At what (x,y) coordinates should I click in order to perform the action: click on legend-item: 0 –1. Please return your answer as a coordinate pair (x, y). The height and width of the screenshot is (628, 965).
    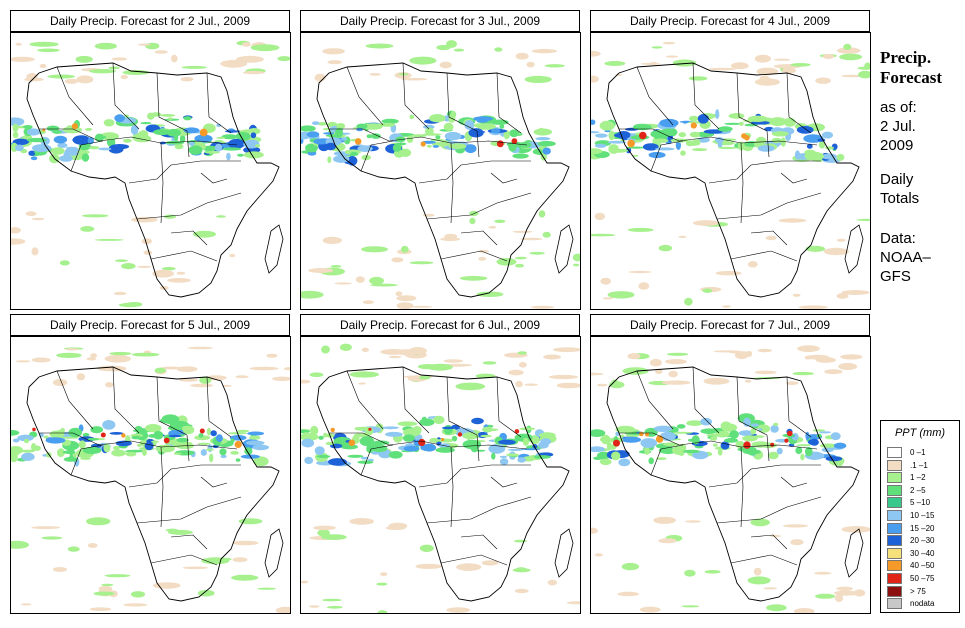
    Looking at the image, I should click on (906, 452).